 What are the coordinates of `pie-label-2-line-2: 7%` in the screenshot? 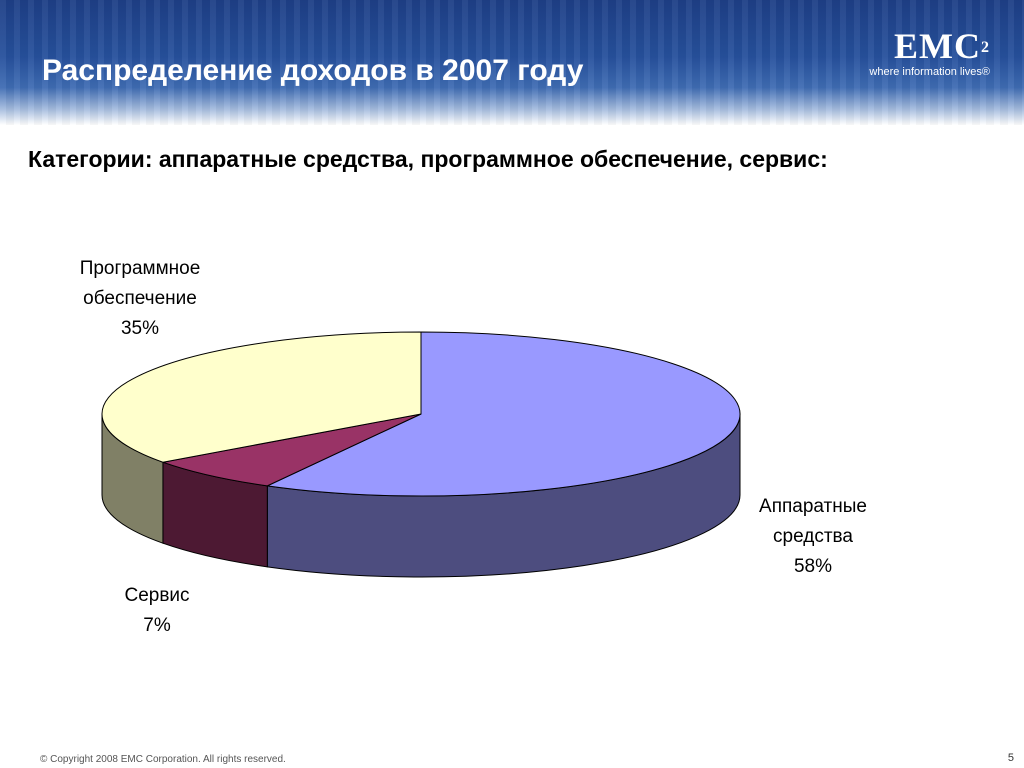 It's located at (157, 625).